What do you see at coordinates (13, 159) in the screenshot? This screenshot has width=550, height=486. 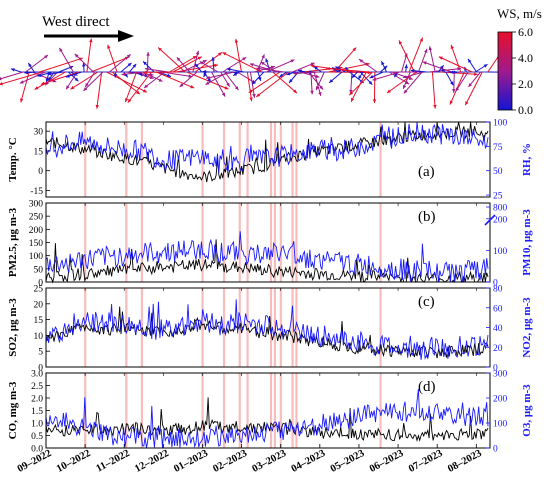 I see `left-axis-label: Temp. °C` at bounding box center [13, 159].